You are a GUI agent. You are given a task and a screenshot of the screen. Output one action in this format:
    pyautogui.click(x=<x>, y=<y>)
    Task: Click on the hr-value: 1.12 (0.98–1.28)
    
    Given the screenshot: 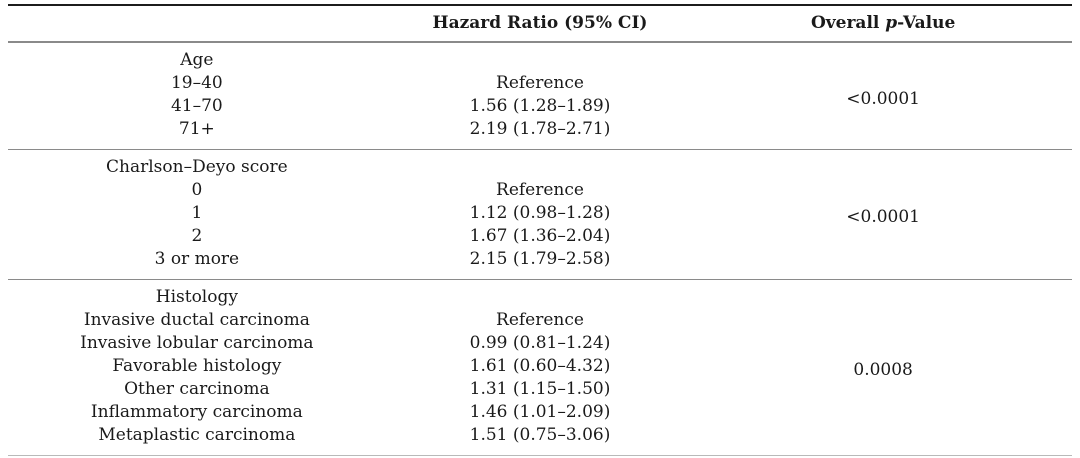 What is the action you would take?
    pyautogui.click(x=540, y=213)
    